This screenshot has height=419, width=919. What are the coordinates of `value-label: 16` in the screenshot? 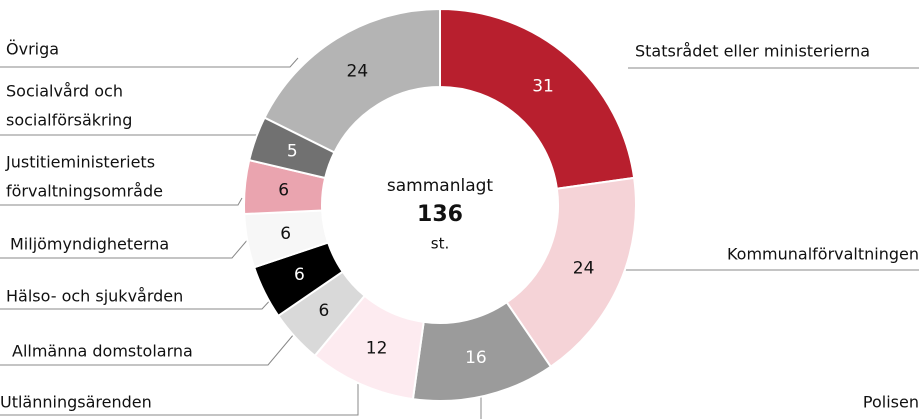 It's located at (476, 358).